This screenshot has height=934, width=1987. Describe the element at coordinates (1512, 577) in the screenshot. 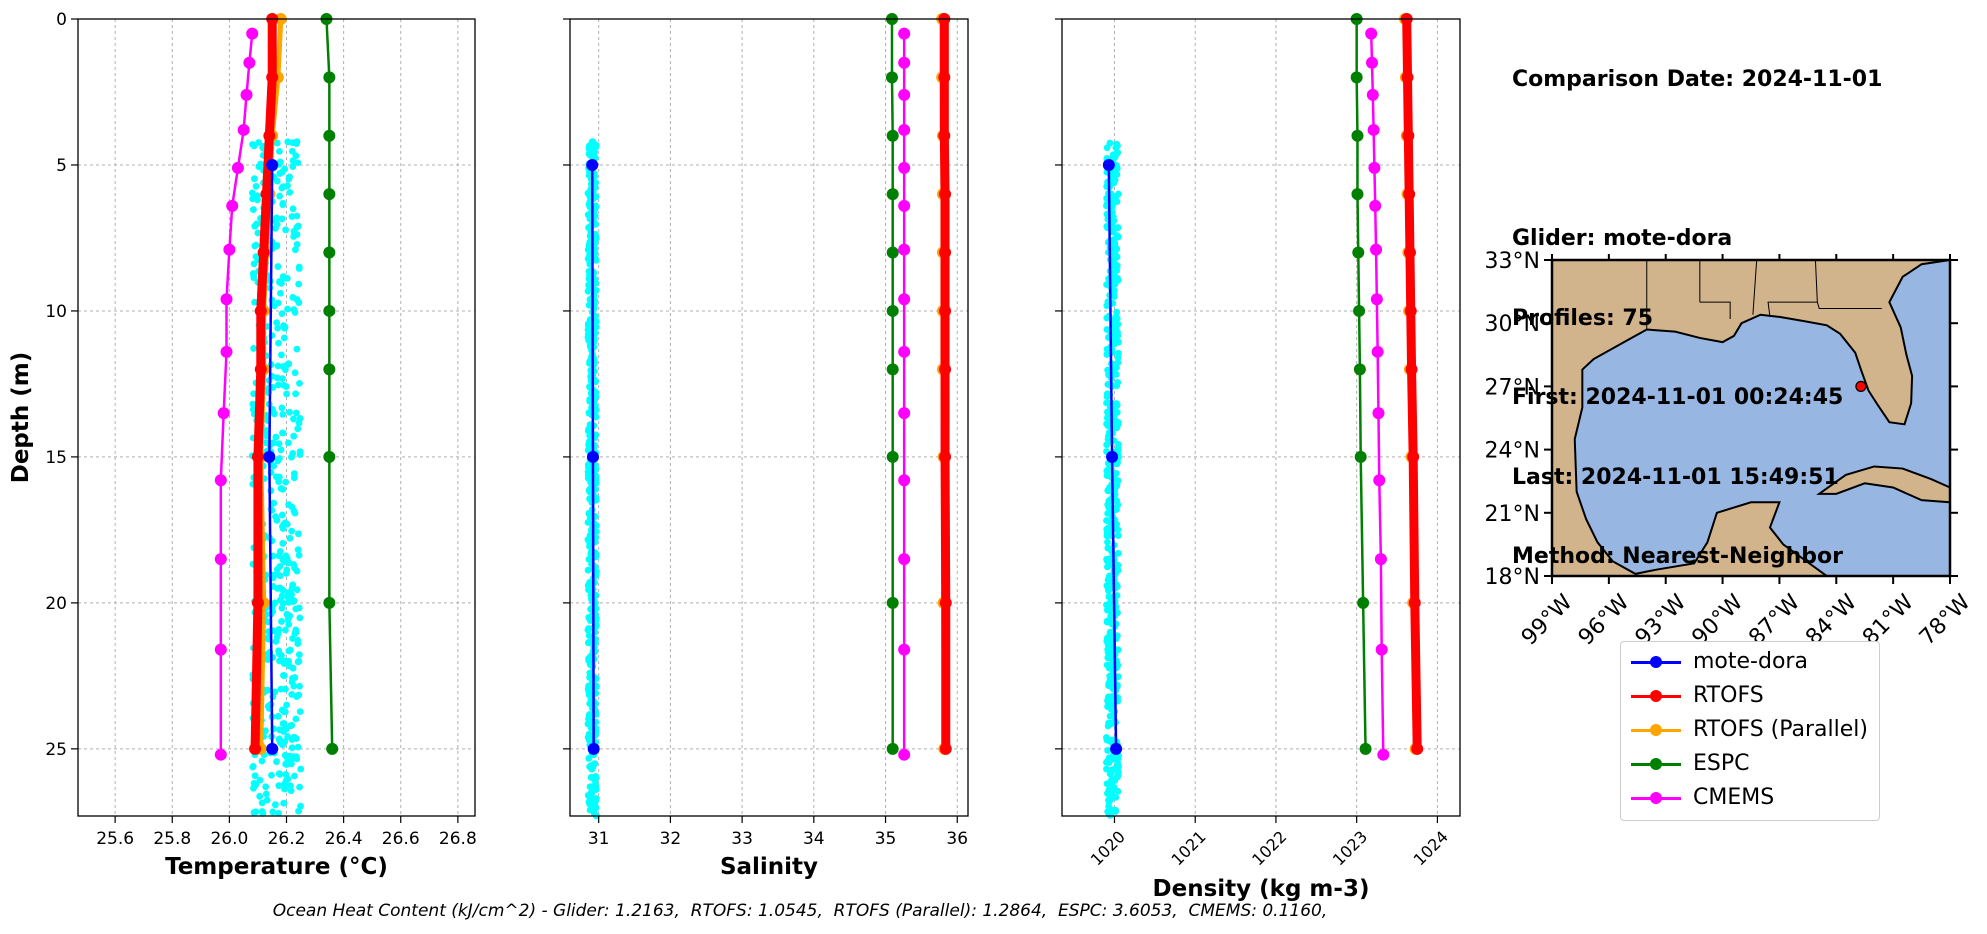

I see `lat-tick-label: 18°N` at that location.